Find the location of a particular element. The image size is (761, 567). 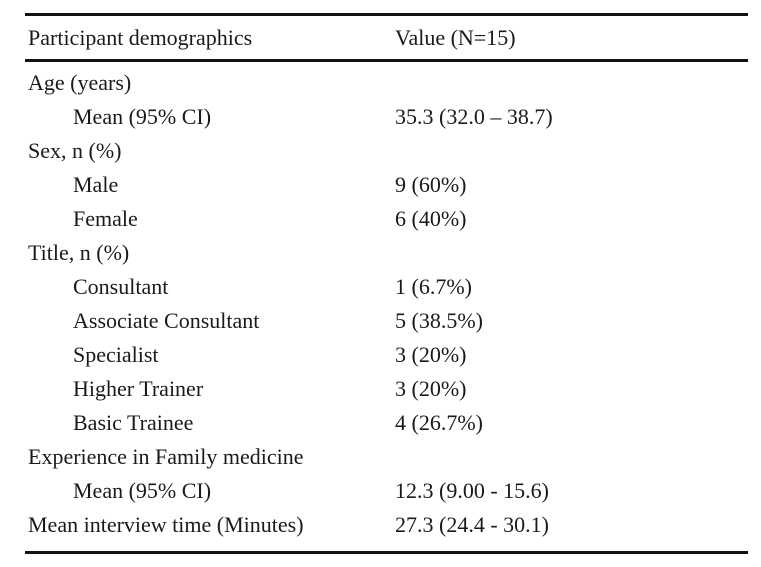

row-label: Male is located at coordinates (96, 184).